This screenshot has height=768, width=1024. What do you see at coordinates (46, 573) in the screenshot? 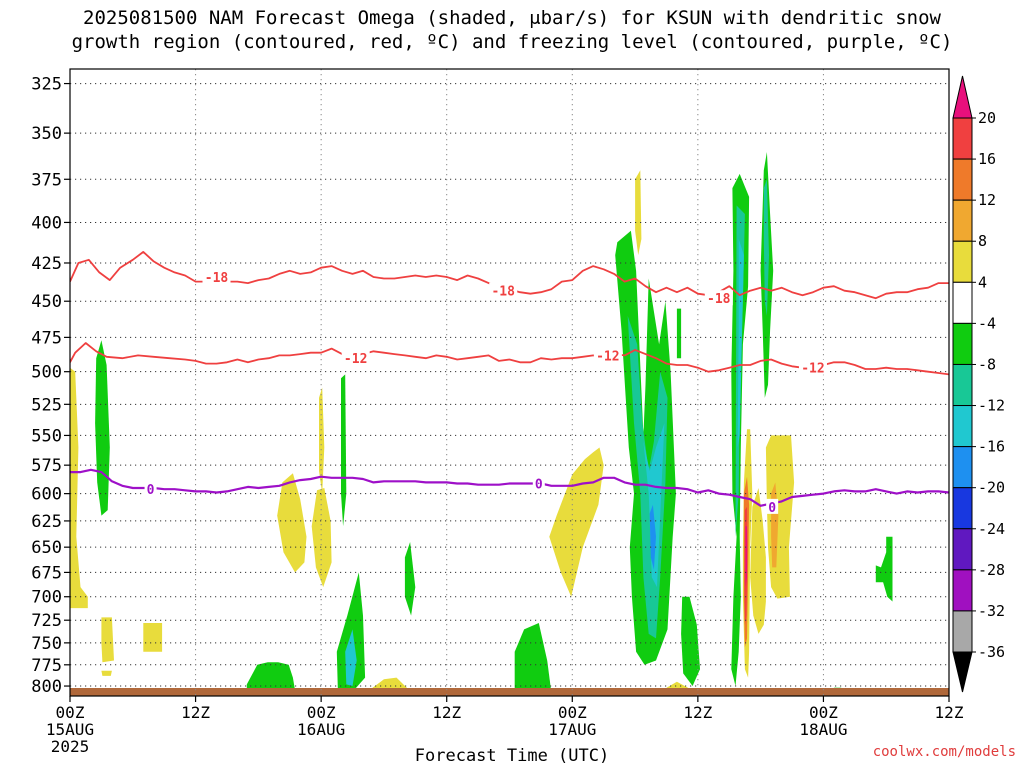
I see `y-tick-label: 675` at bounding box center [46, 573].